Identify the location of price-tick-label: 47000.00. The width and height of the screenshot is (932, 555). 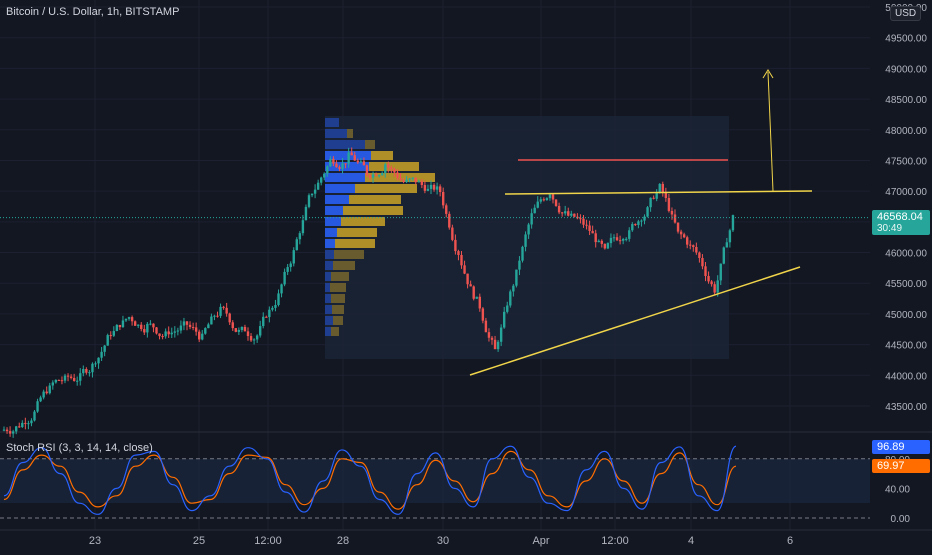
(906, 192).